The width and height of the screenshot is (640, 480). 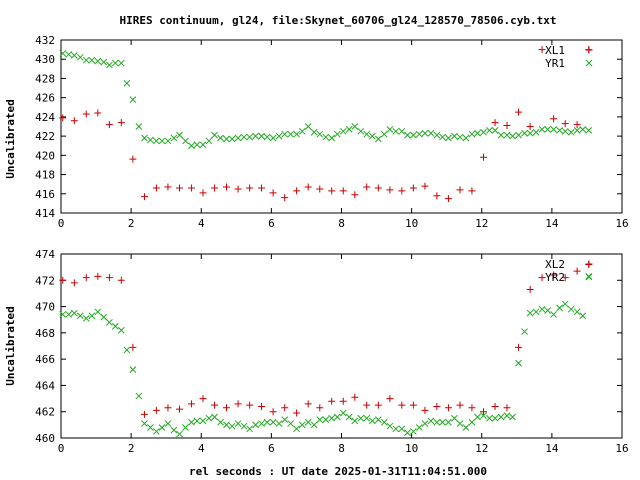 I want to click on y-tick-label: 424, so click(x=45, y=117).